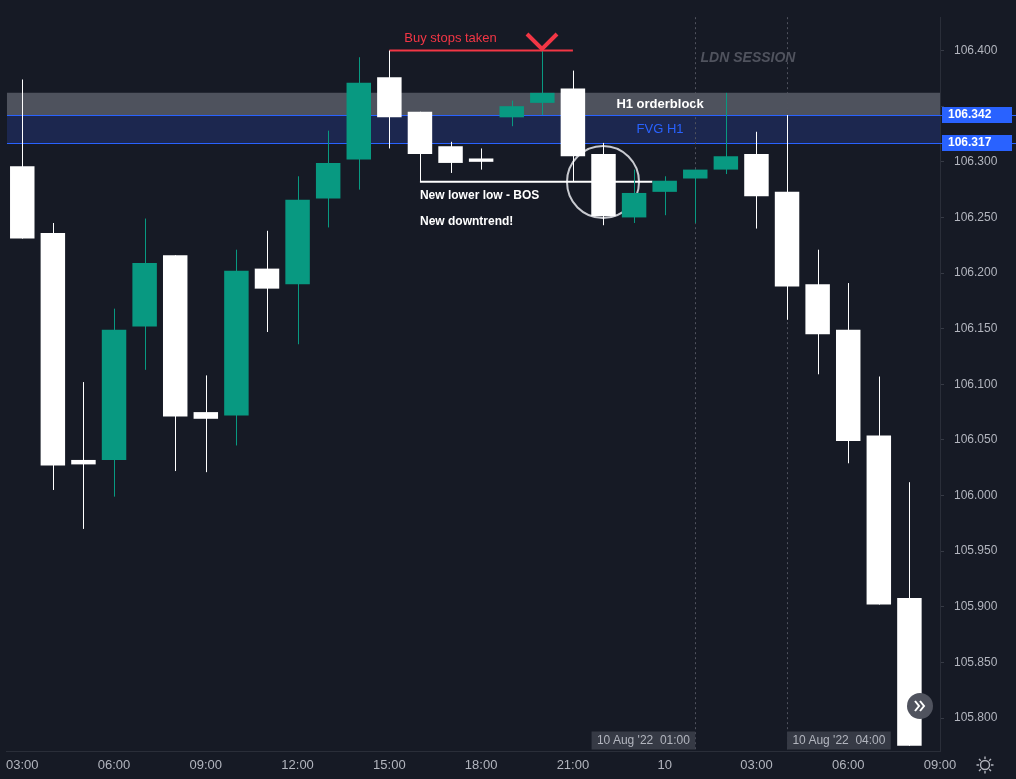 This screenshot has height=779, width=1016. Describe the element at coordinates (976, 661) in the screenshot. I see `y-tick-label: 105.850` at that location.